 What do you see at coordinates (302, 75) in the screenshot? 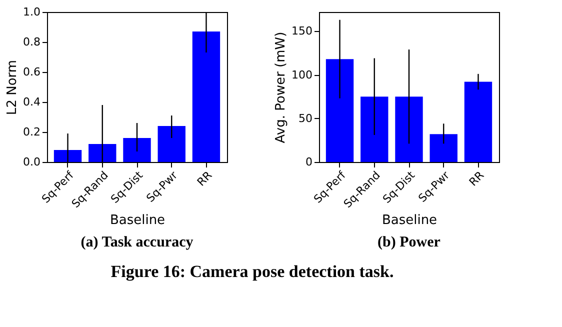
I see `y-tick-label: 100` at bounding box center [302, 75].